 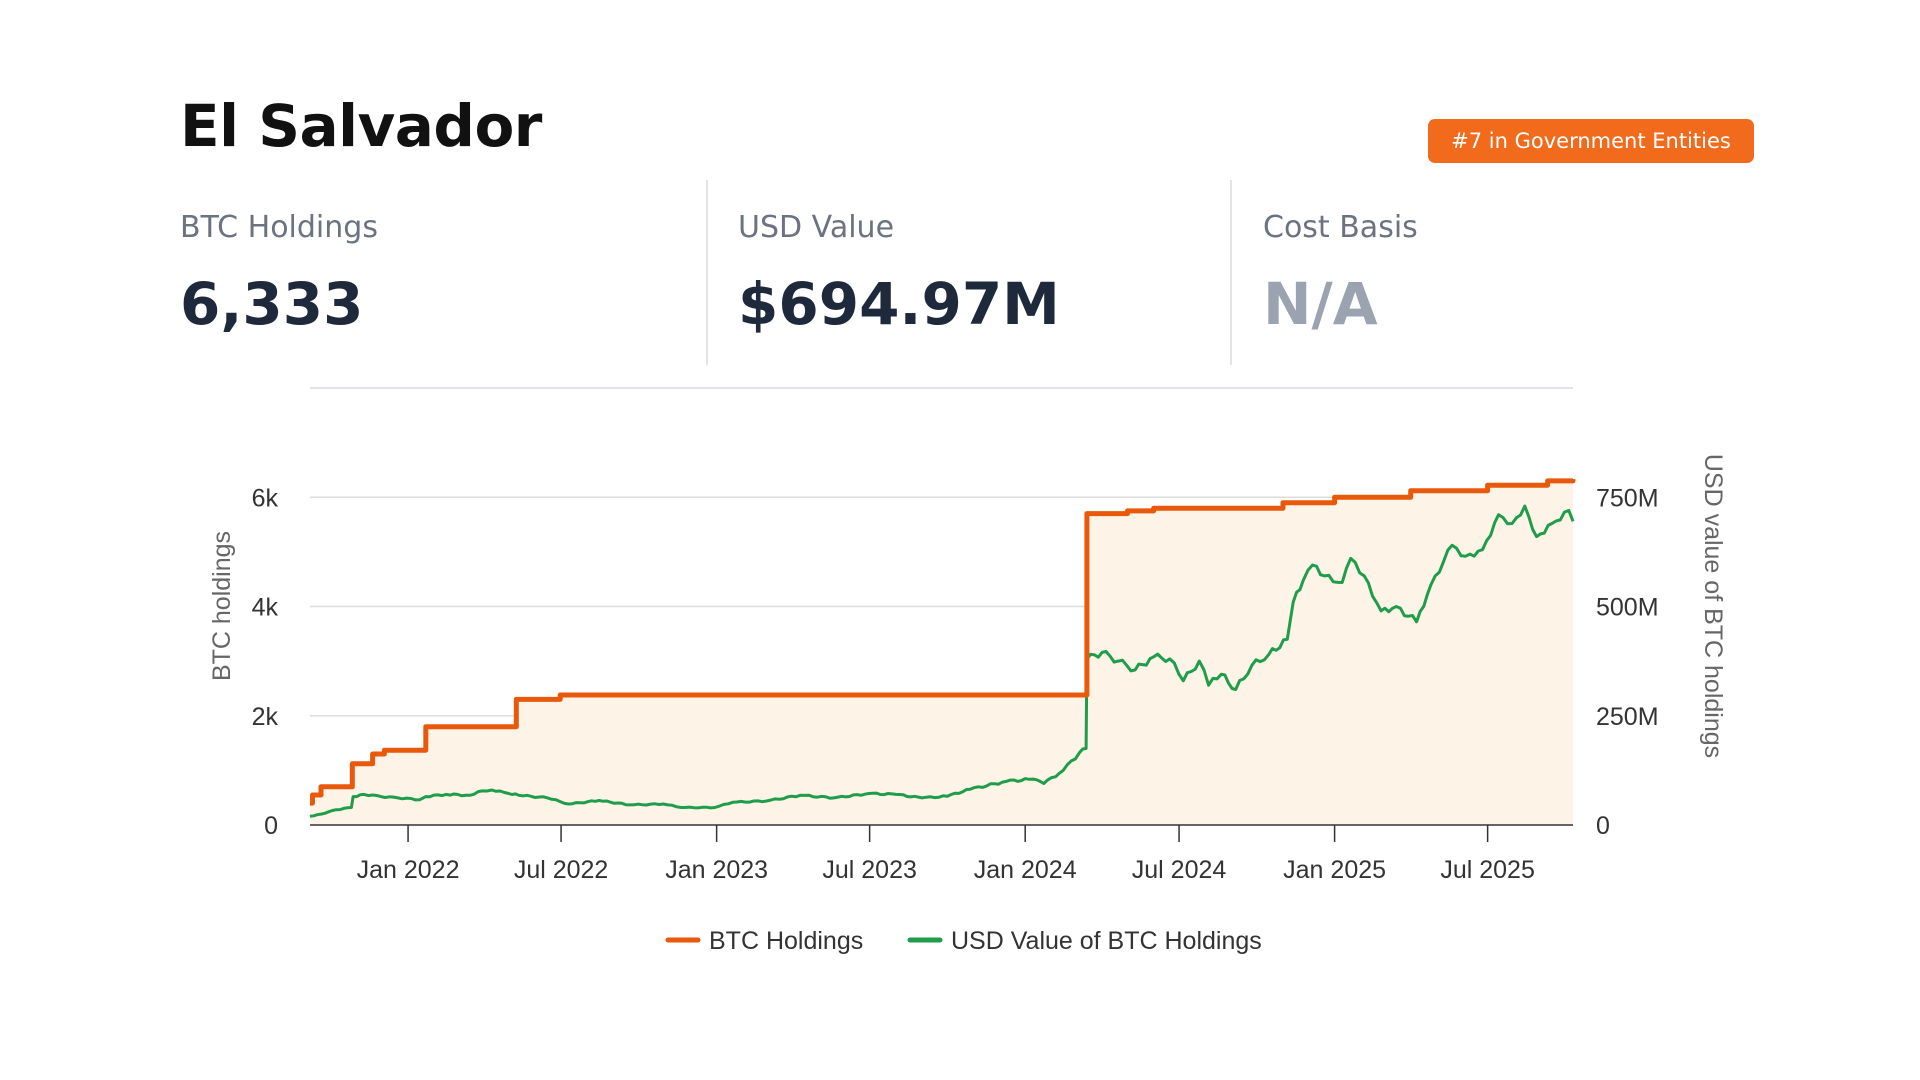 I want to click on y2-tick-label: 500M, so click(x=1627, y=608).